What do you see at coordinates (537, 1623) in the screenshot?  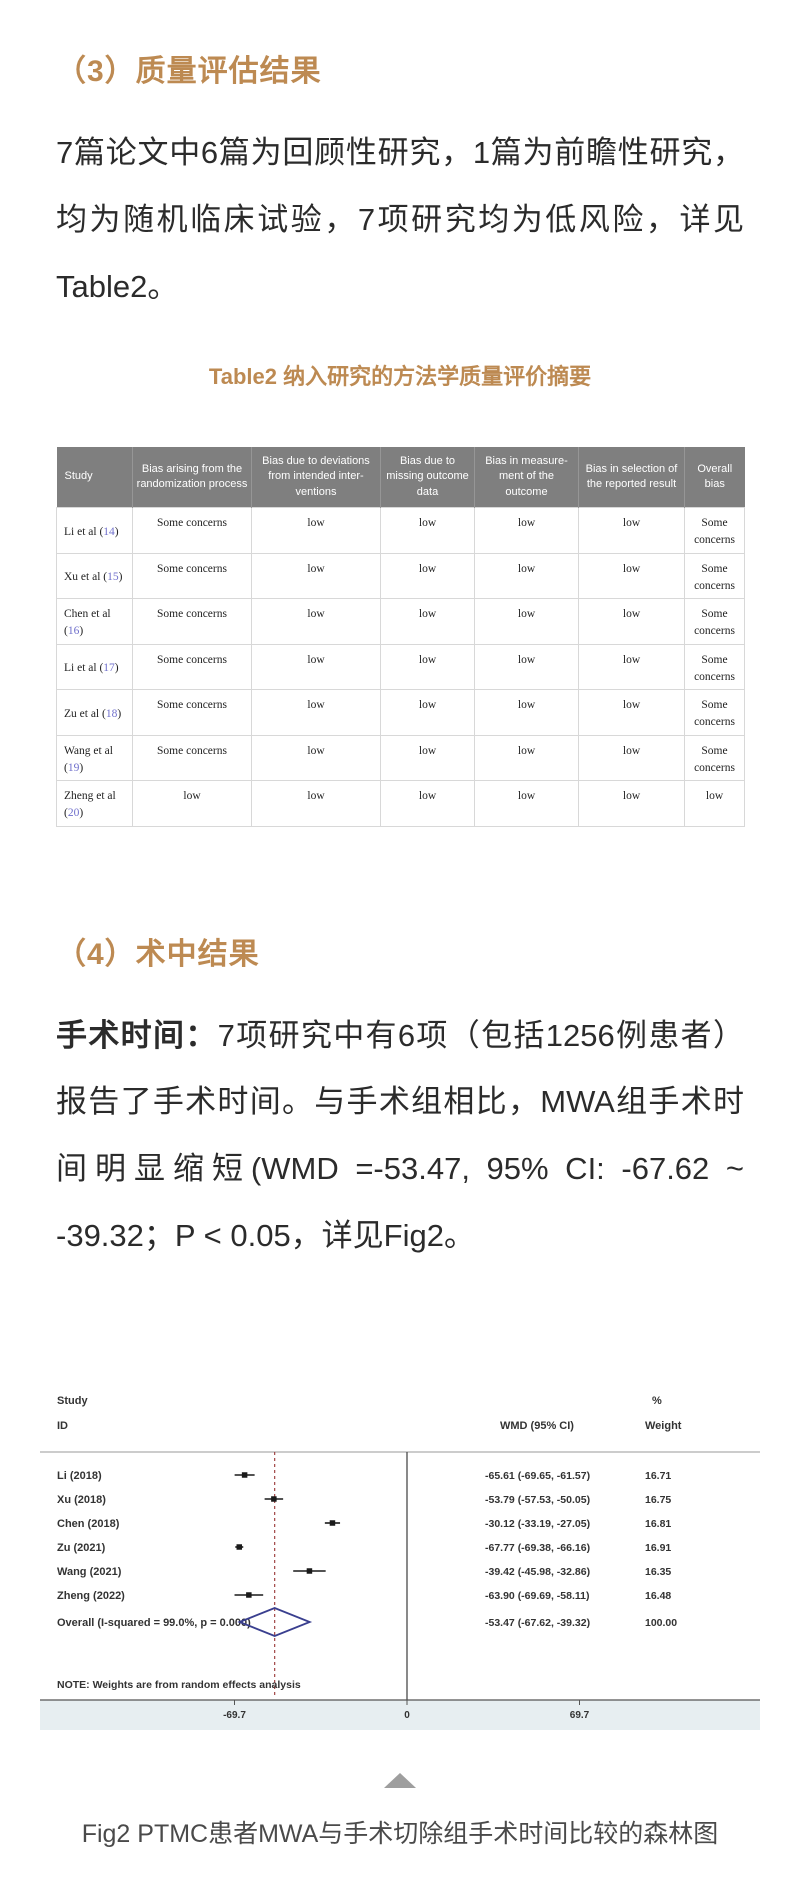 I see `overall-wmd-label: -53.47 (-67.62, -39.32)` at bounding box center [537, 1623].